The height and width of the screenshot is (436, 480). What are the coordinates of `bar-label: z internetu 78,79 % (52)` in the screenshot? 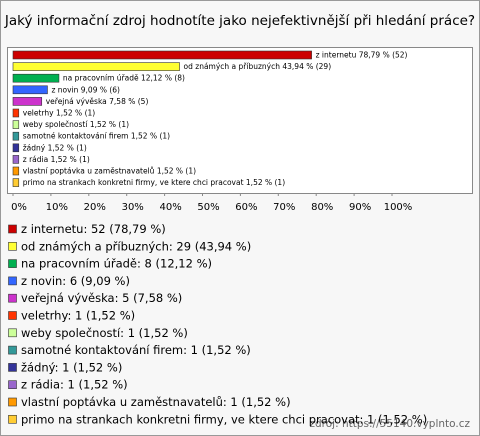 It's located at (362, 55).